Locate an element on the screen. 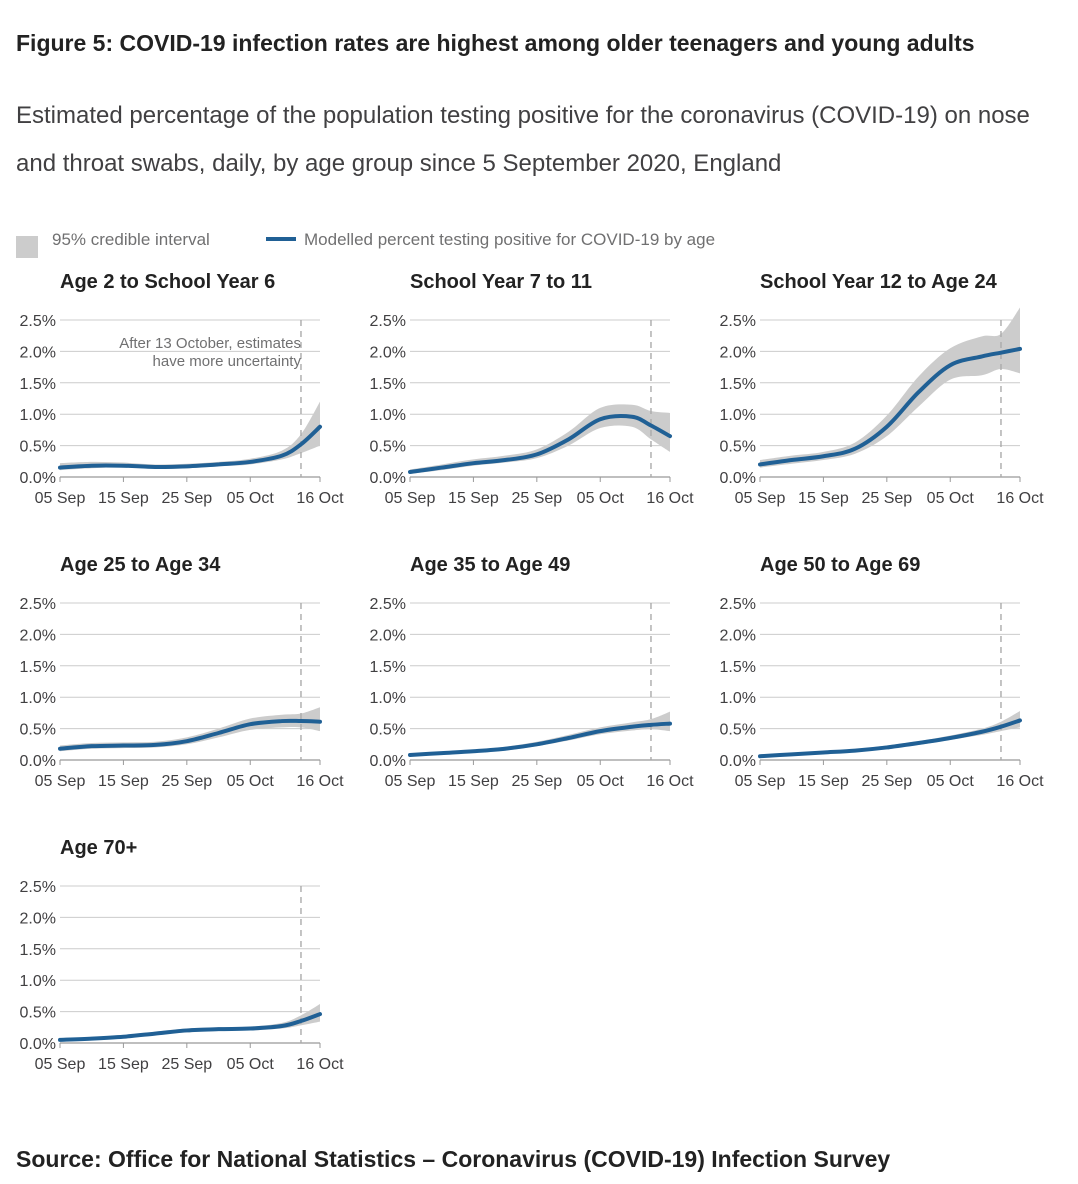  chart-title: Age 2 to School Year 6 is located at coordinates (167, 282).